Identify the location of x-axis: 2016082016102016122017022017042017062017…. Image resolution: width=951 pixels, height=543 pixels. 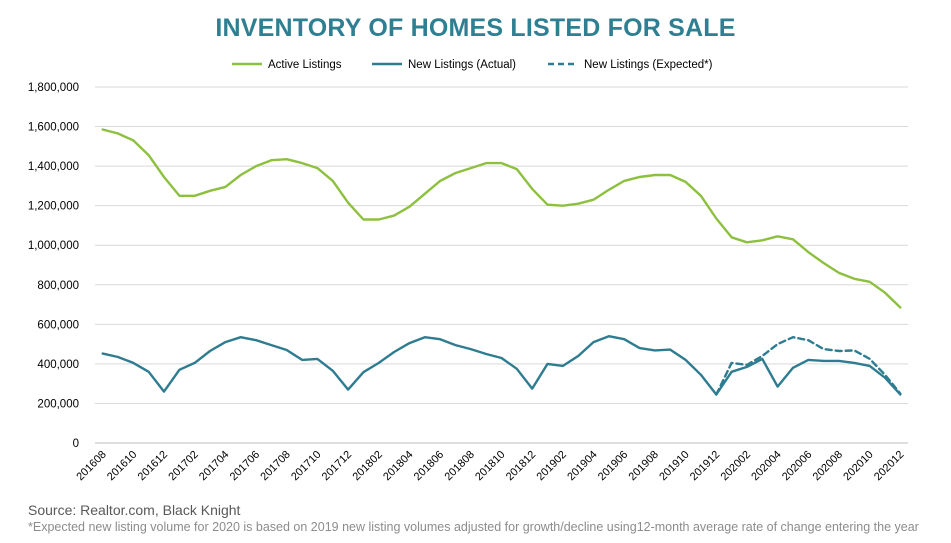
(490, 466).